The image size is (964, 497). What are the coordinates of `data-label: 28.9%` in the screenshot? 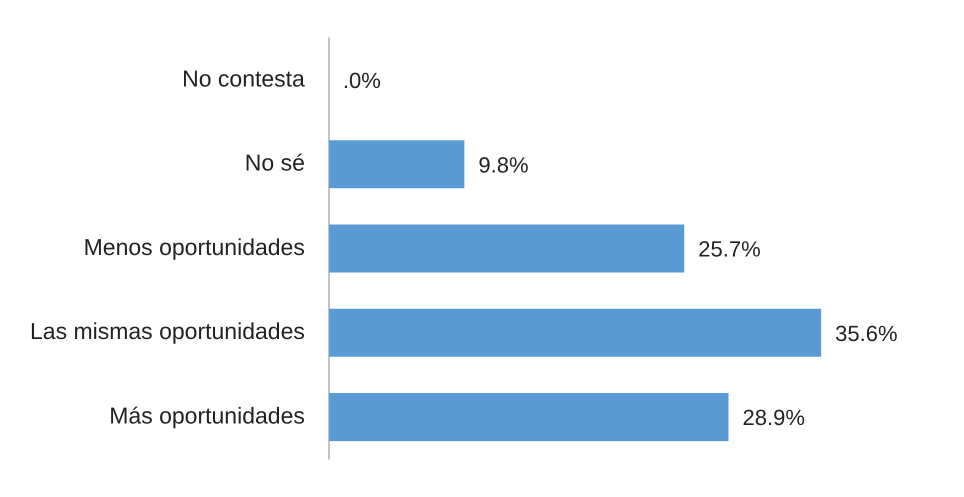 It's located at (773, 417).